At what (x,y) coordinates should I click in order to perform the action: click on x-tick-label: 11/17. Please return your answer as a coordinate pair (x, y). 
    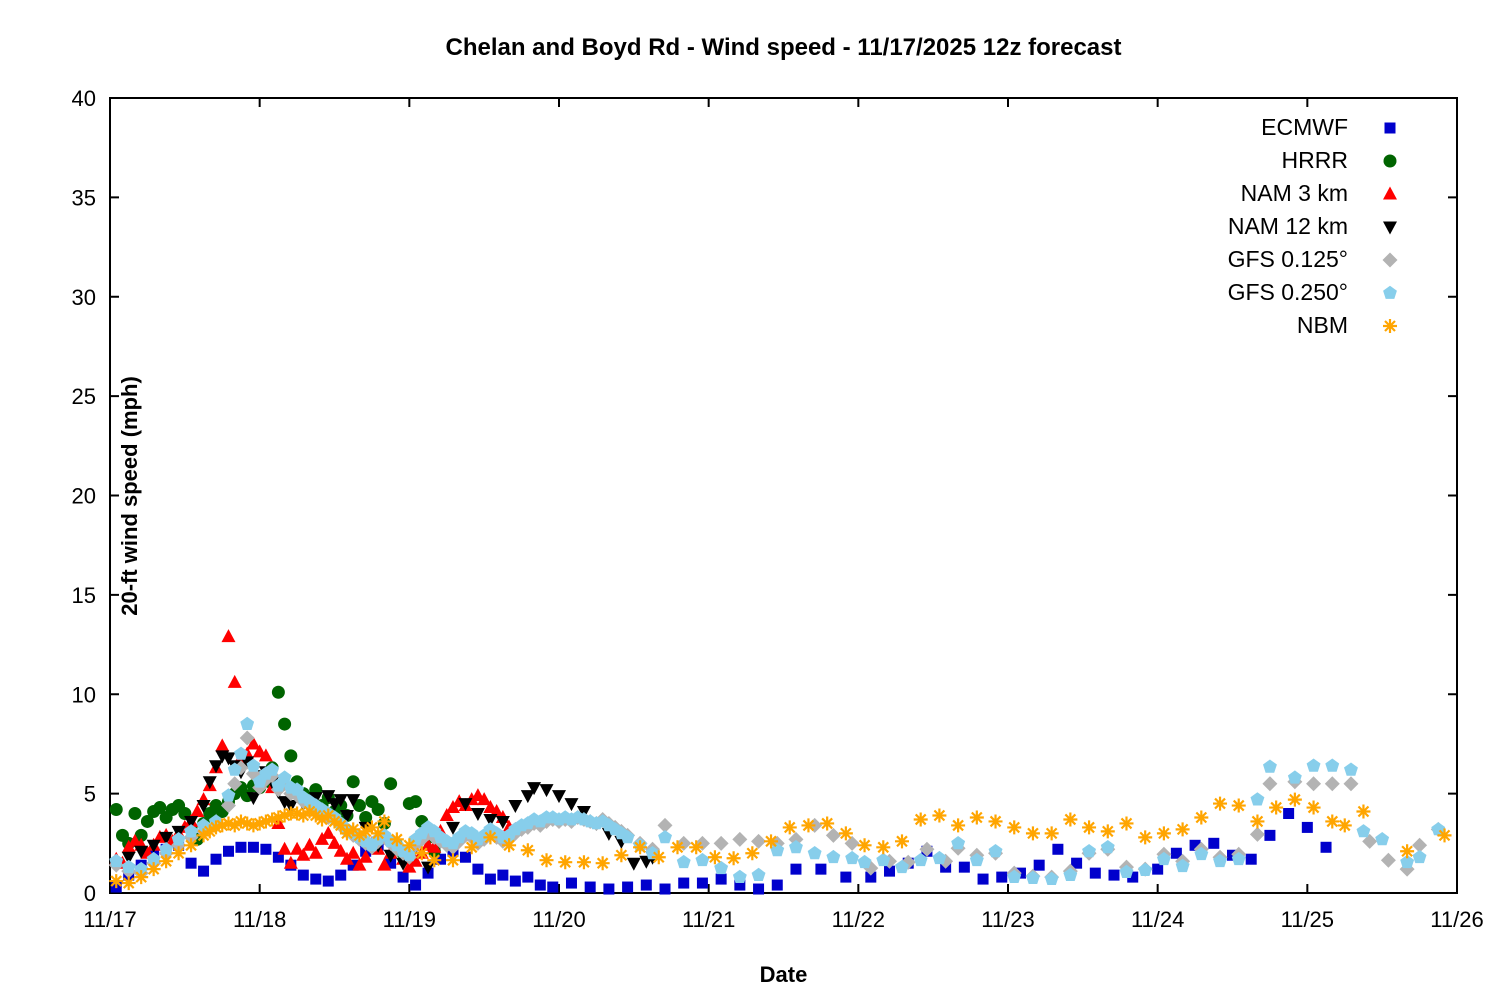
    Looking at the image, I should click on (109, 919).